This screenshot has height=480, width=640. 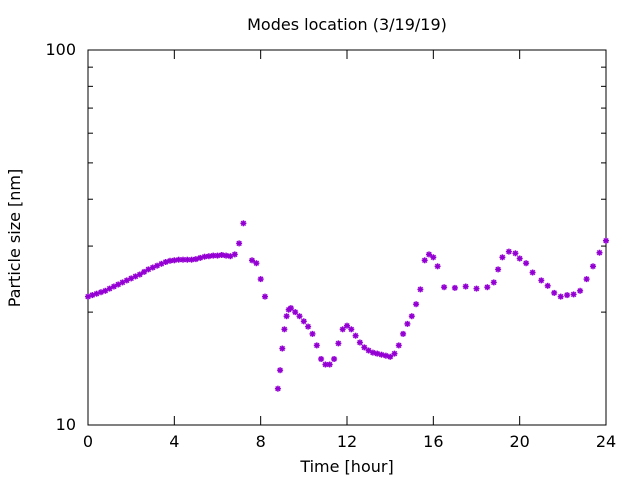 What do you see at coordinates (433, 441) in the screenshot?
I see `x-tick-label: 16` at bounding box center [433, 441].